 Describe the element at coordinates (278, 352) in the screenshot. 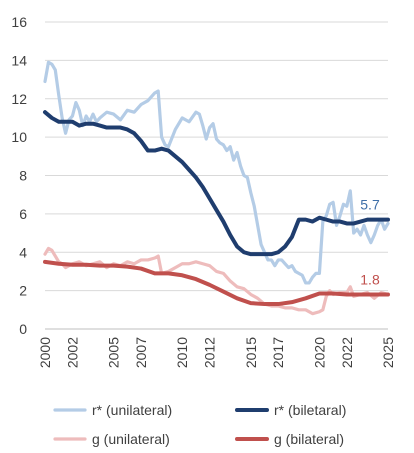

I see `x-tick-label: 2017` at that location.